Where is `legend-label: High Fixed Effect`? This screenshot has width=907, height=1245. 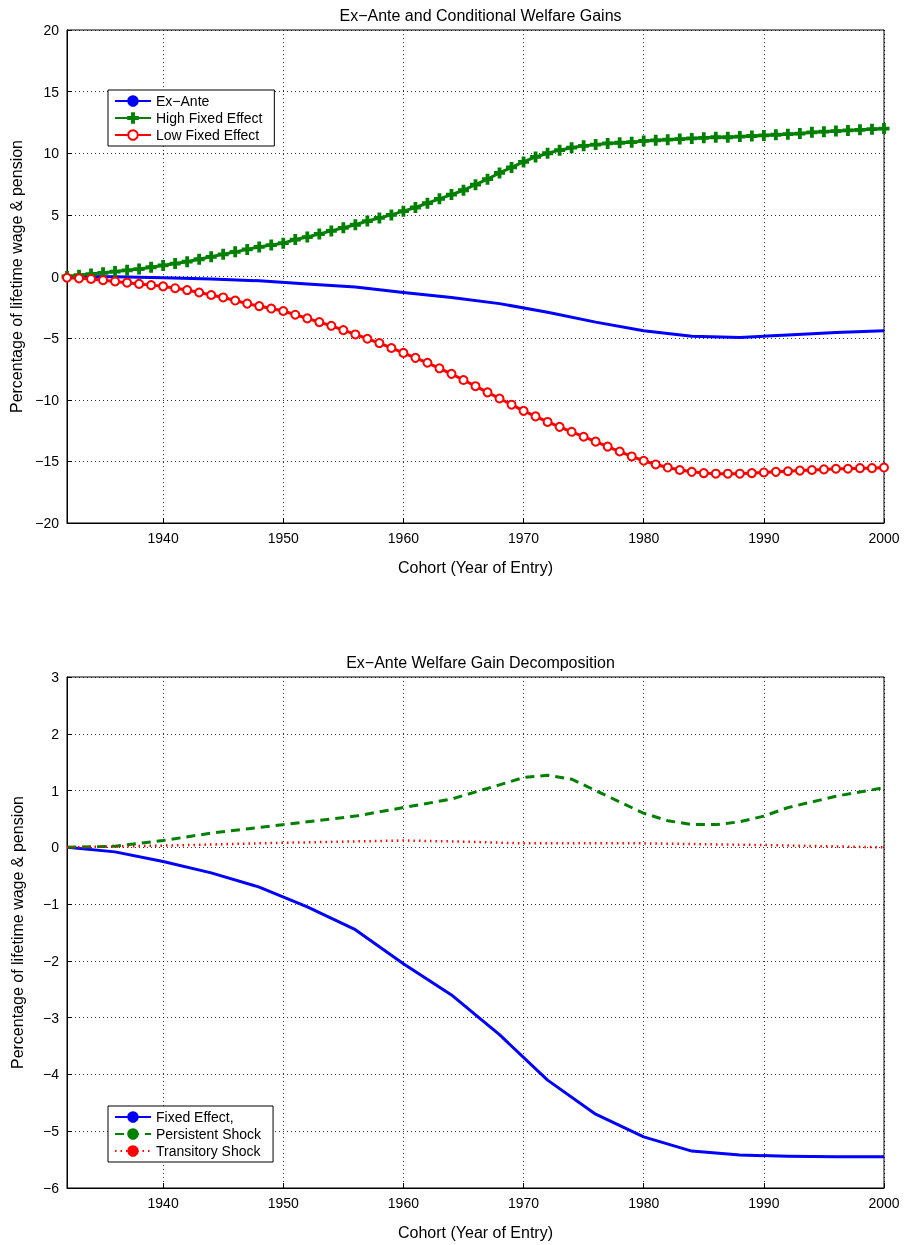
legend-label: High Fixed Effect is located at coordinates (209, 118).